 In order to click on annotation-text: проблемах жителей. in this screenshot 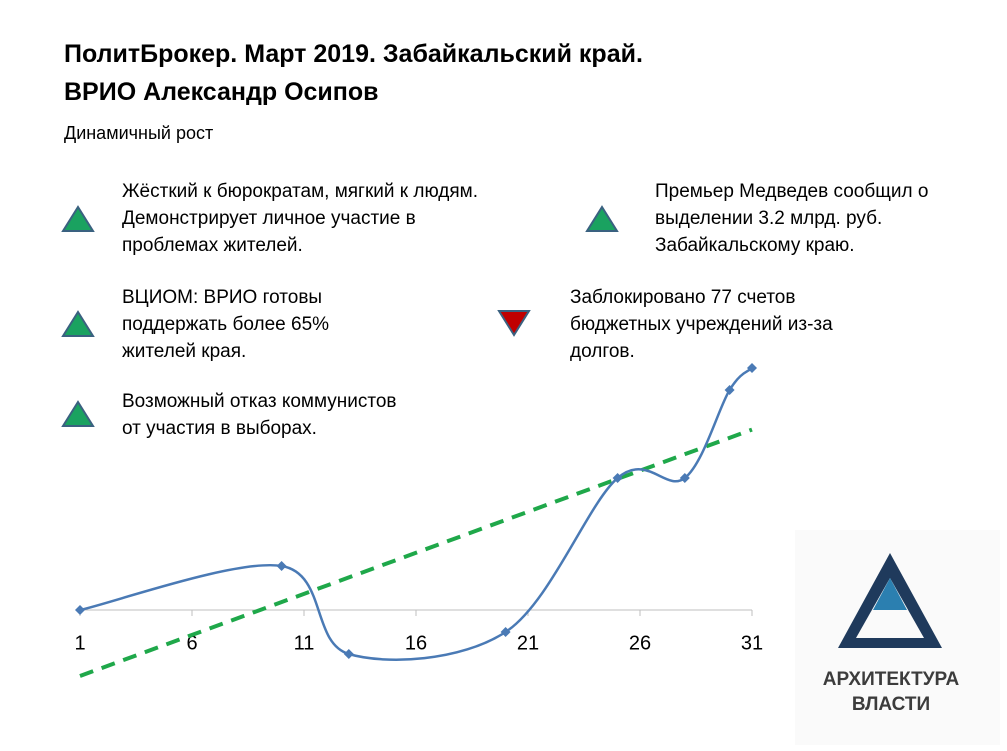, I will do `click(212, 245)`.